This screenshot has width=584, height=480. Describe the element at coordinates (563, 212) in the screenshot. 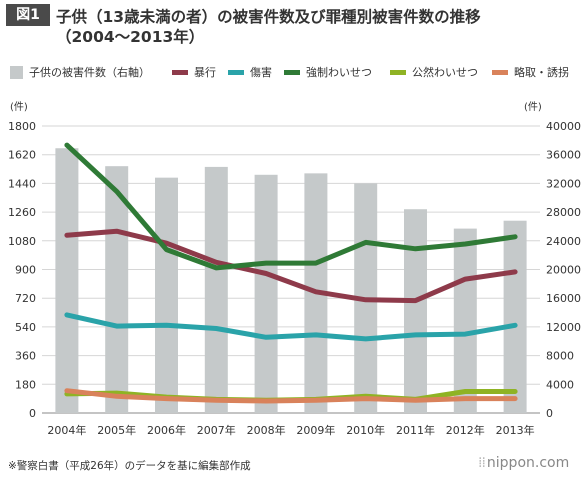

I see `y-right-tick-label: 28000` at that location.